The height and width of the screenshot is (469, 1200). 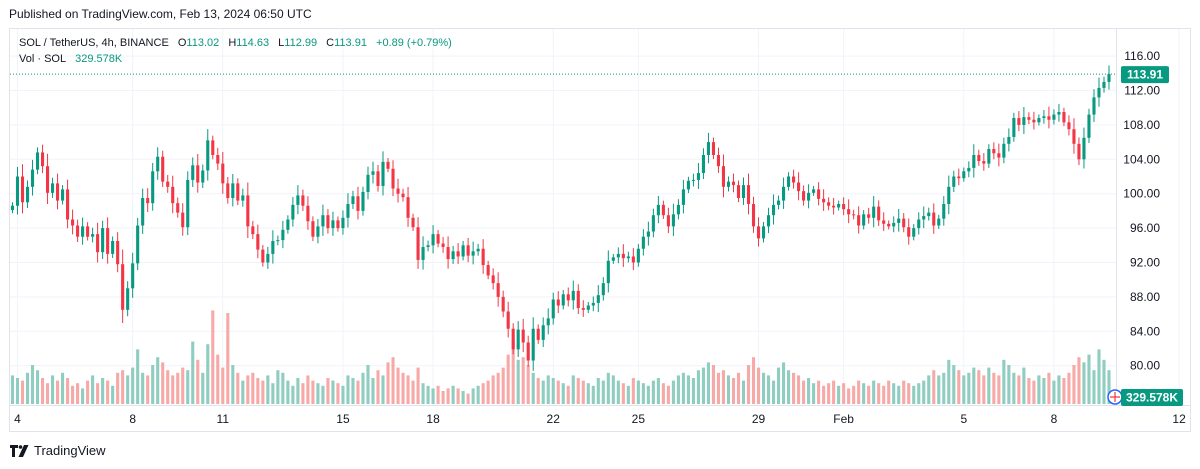 What do you see at coordinates (58, 450) in the screenshot?
I see `footer-brand: TradingView` at bounding box center [58, 450].